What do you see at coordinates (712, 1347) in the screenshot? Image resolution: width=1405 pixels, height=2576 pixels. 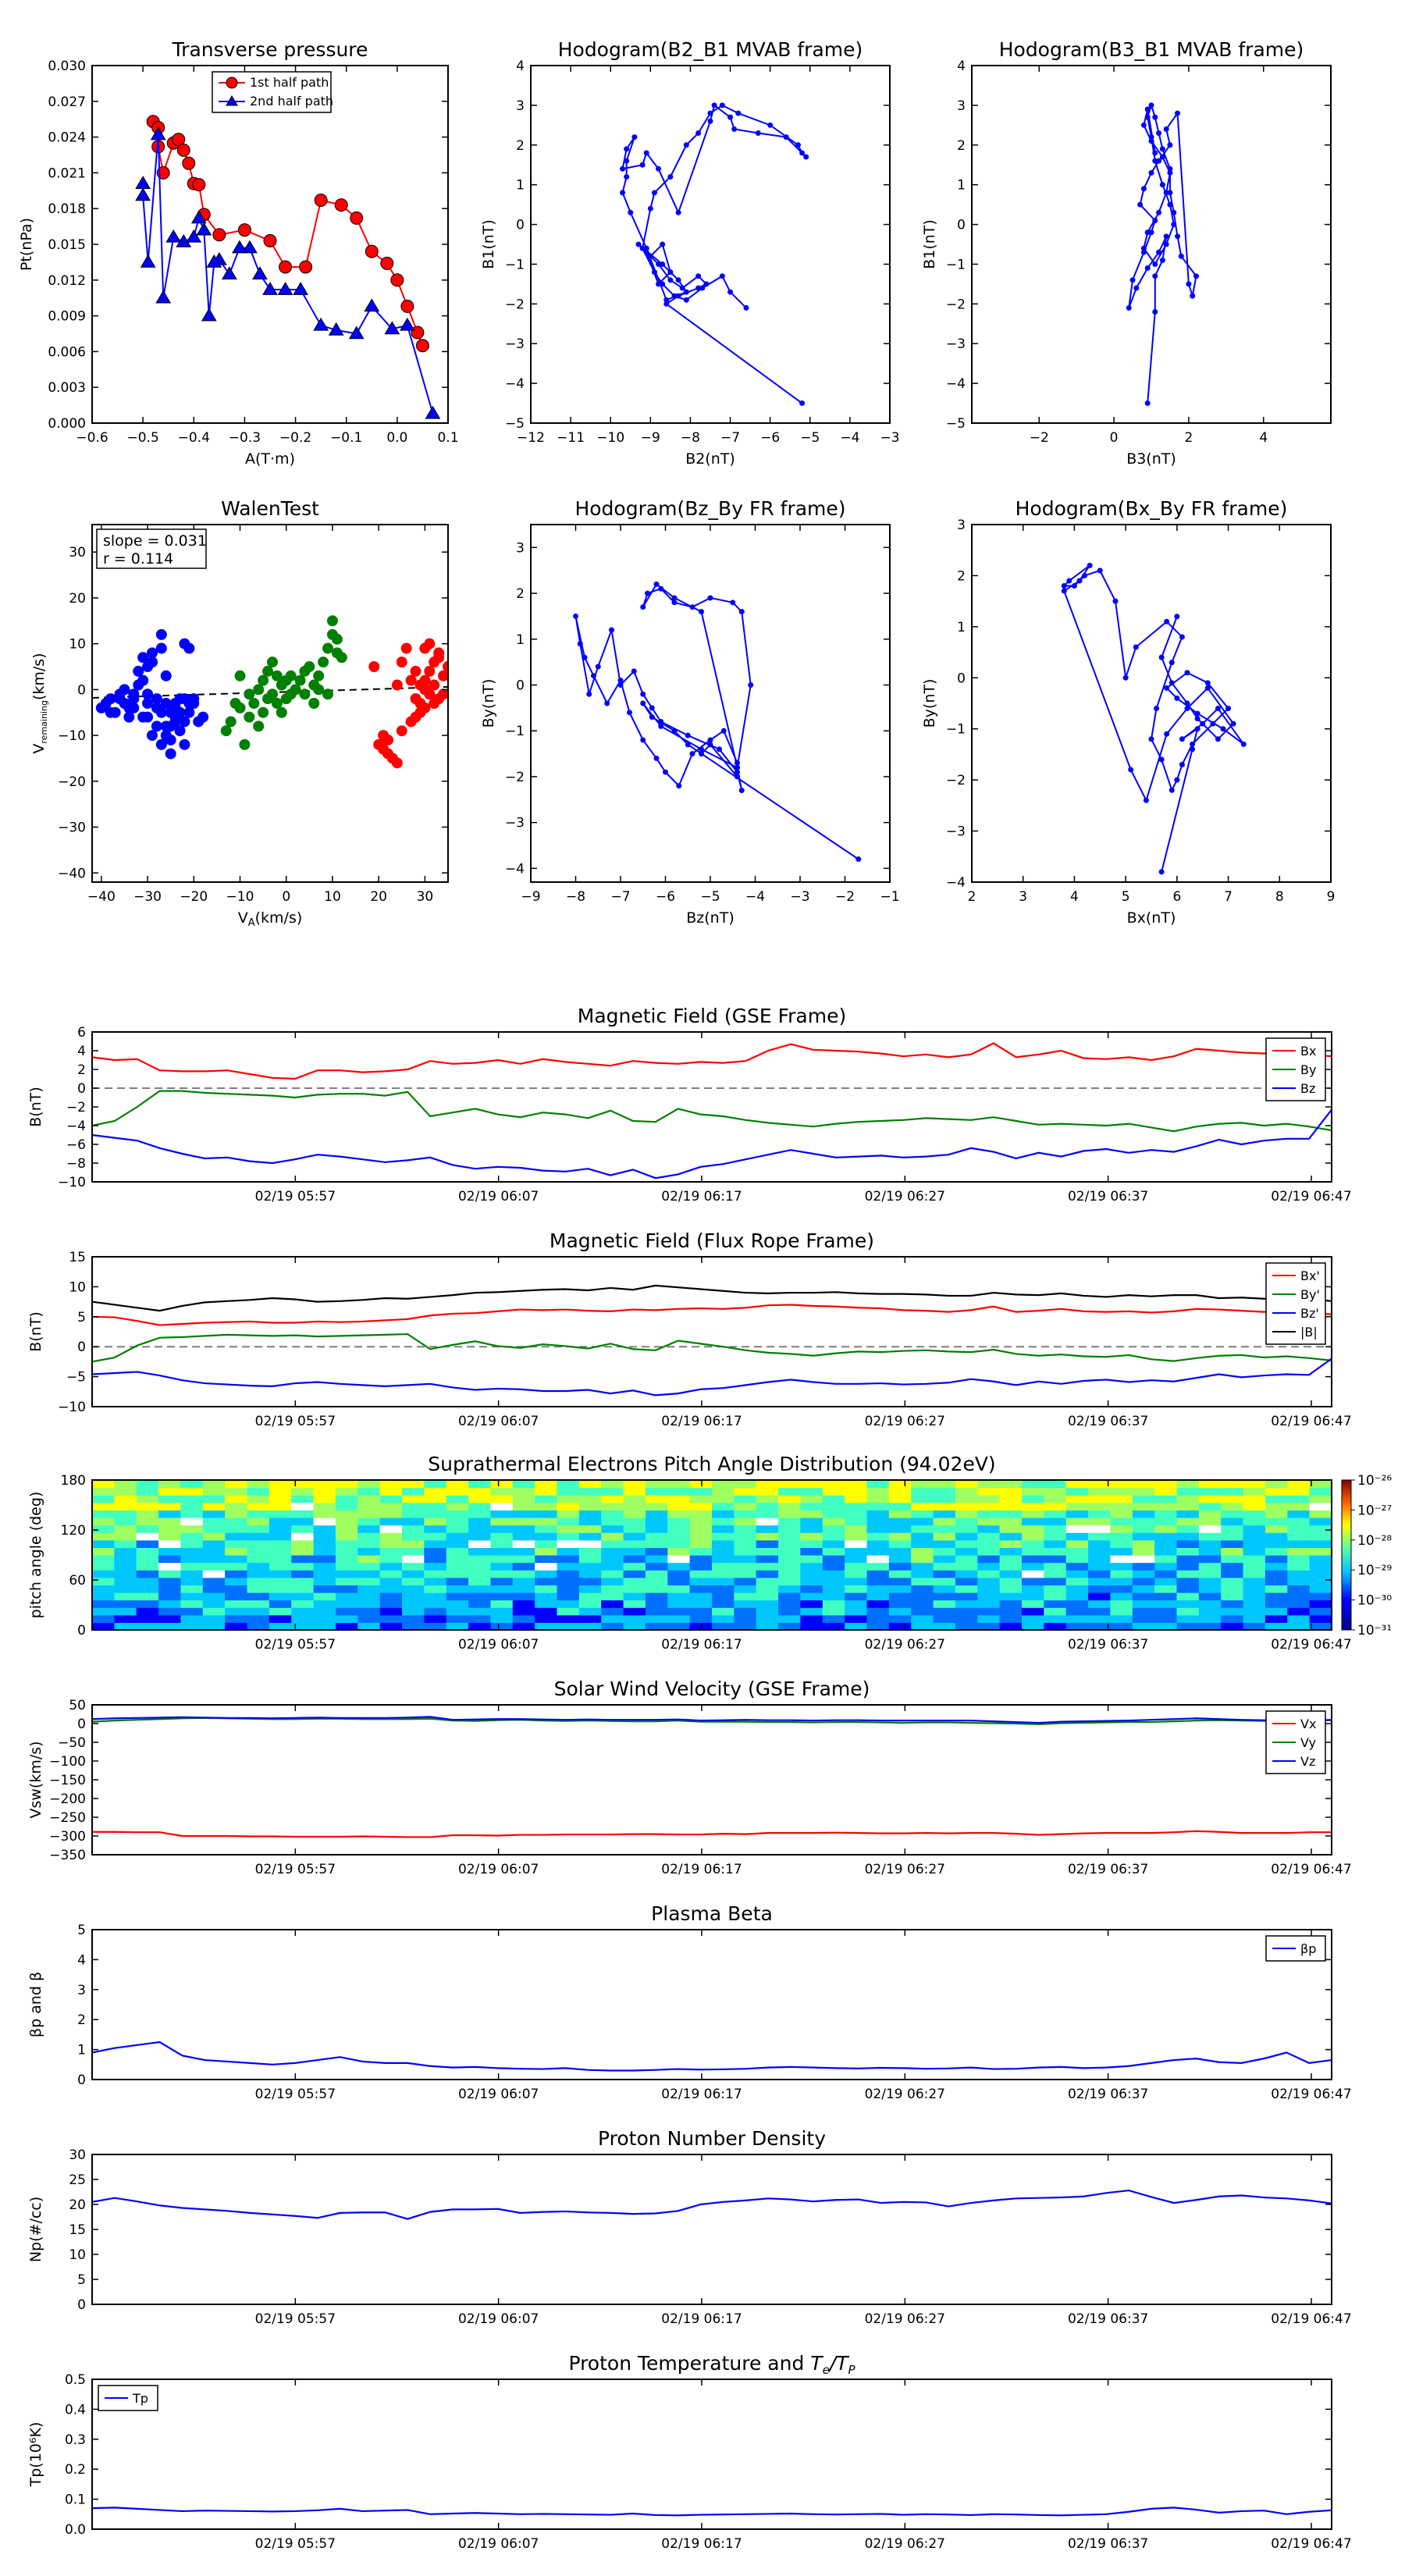 I see `series-line-By'` at bounding box center [712, 1347].